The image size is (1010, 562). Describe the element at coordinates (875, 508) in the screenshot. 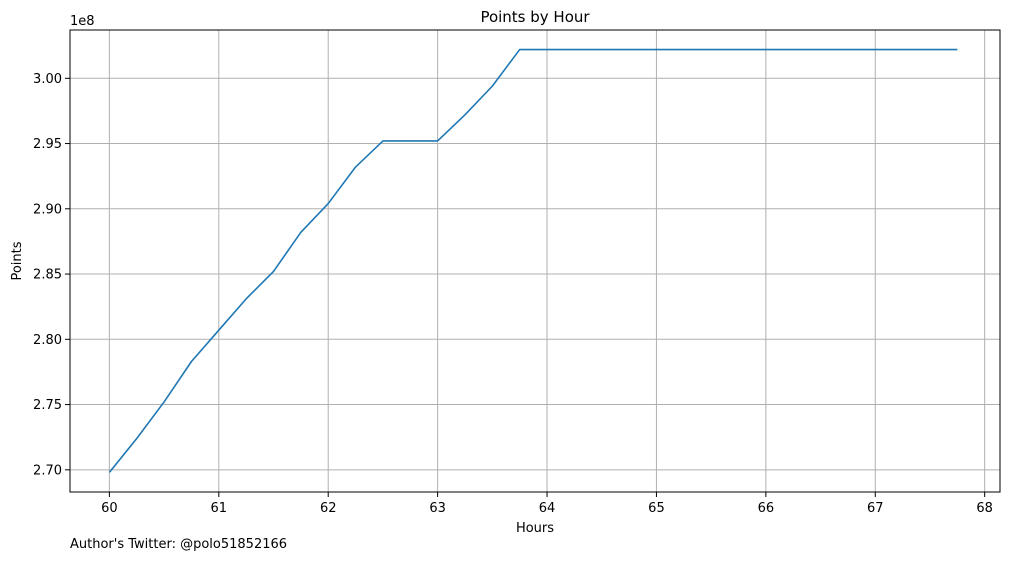

I see `x-tick-label: 67` at that location.